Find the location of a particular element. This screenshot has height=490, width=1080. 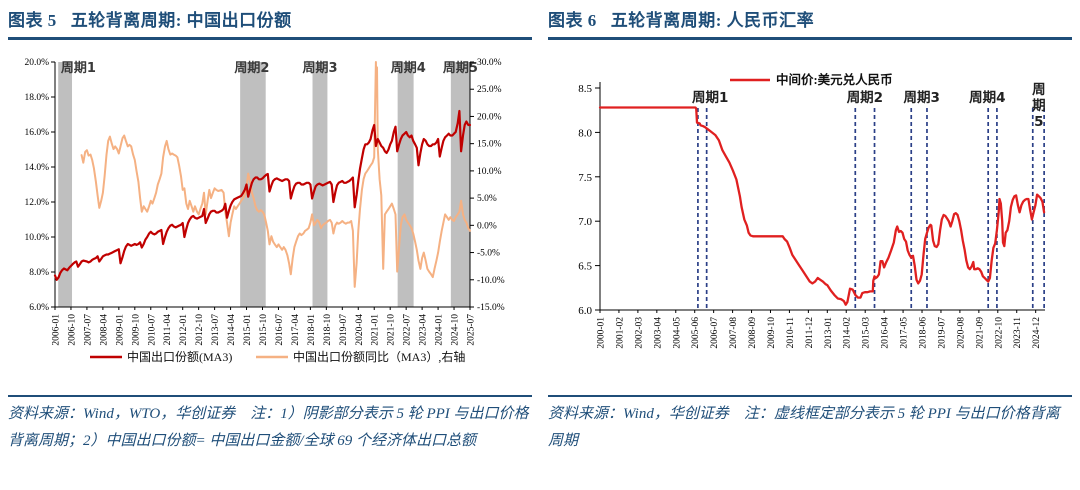

cycle-labels: 周期1 周期2 周期3 周期4 周期 5 is located at coordinates (869, 106).